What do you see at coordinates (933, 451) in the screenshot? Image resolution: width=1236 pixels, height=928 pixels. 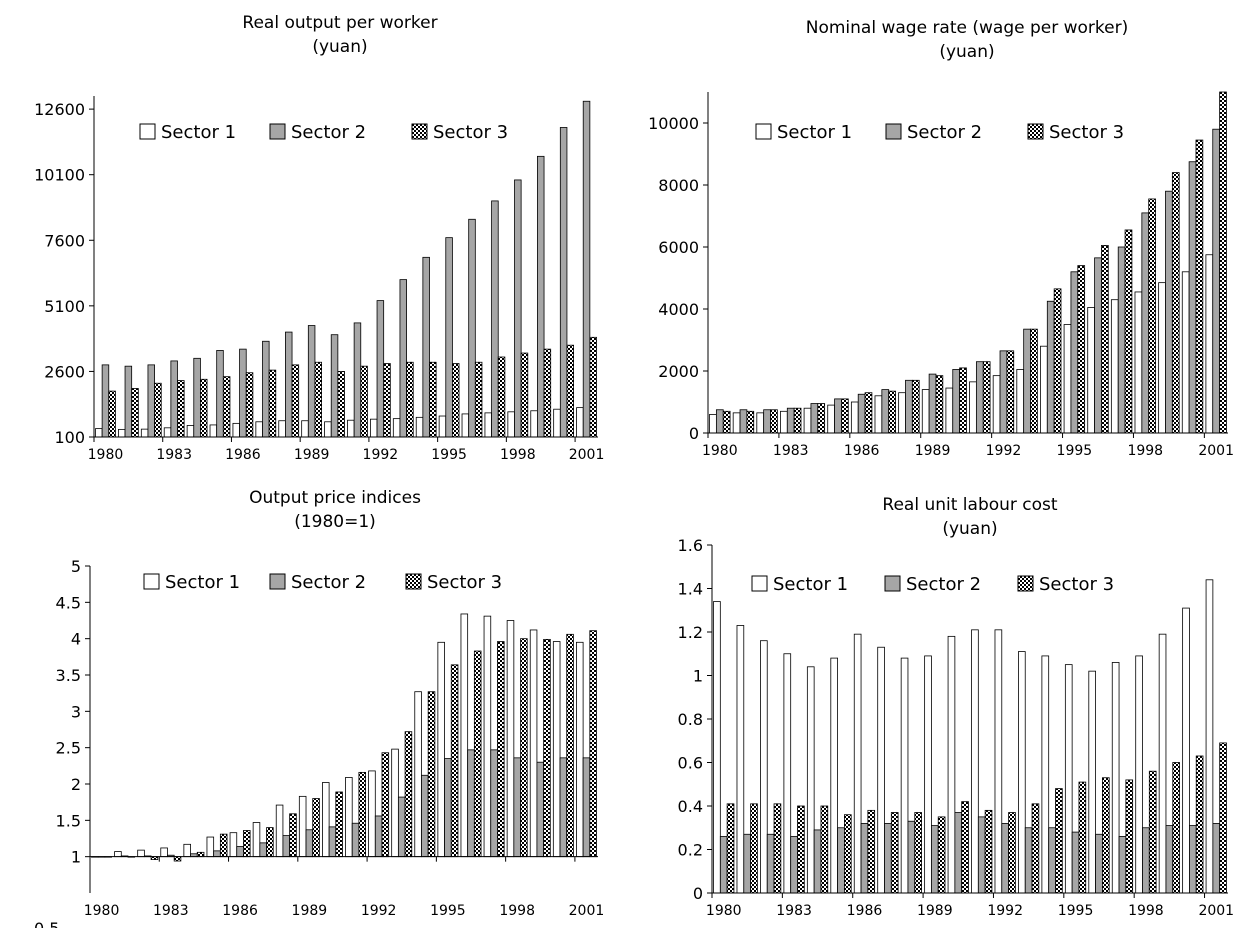 I see `x-tick-label: 1989` at bounding box center [933, 451].